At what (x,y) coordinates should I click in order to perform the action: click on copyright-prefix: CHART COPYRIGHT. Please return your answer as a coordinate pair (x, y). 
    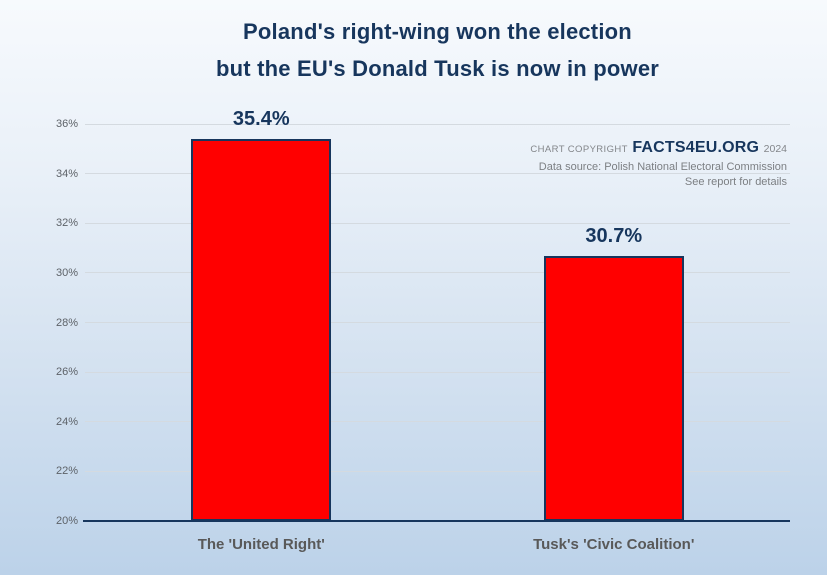
    Looking at the image, I should click on (579, 149).